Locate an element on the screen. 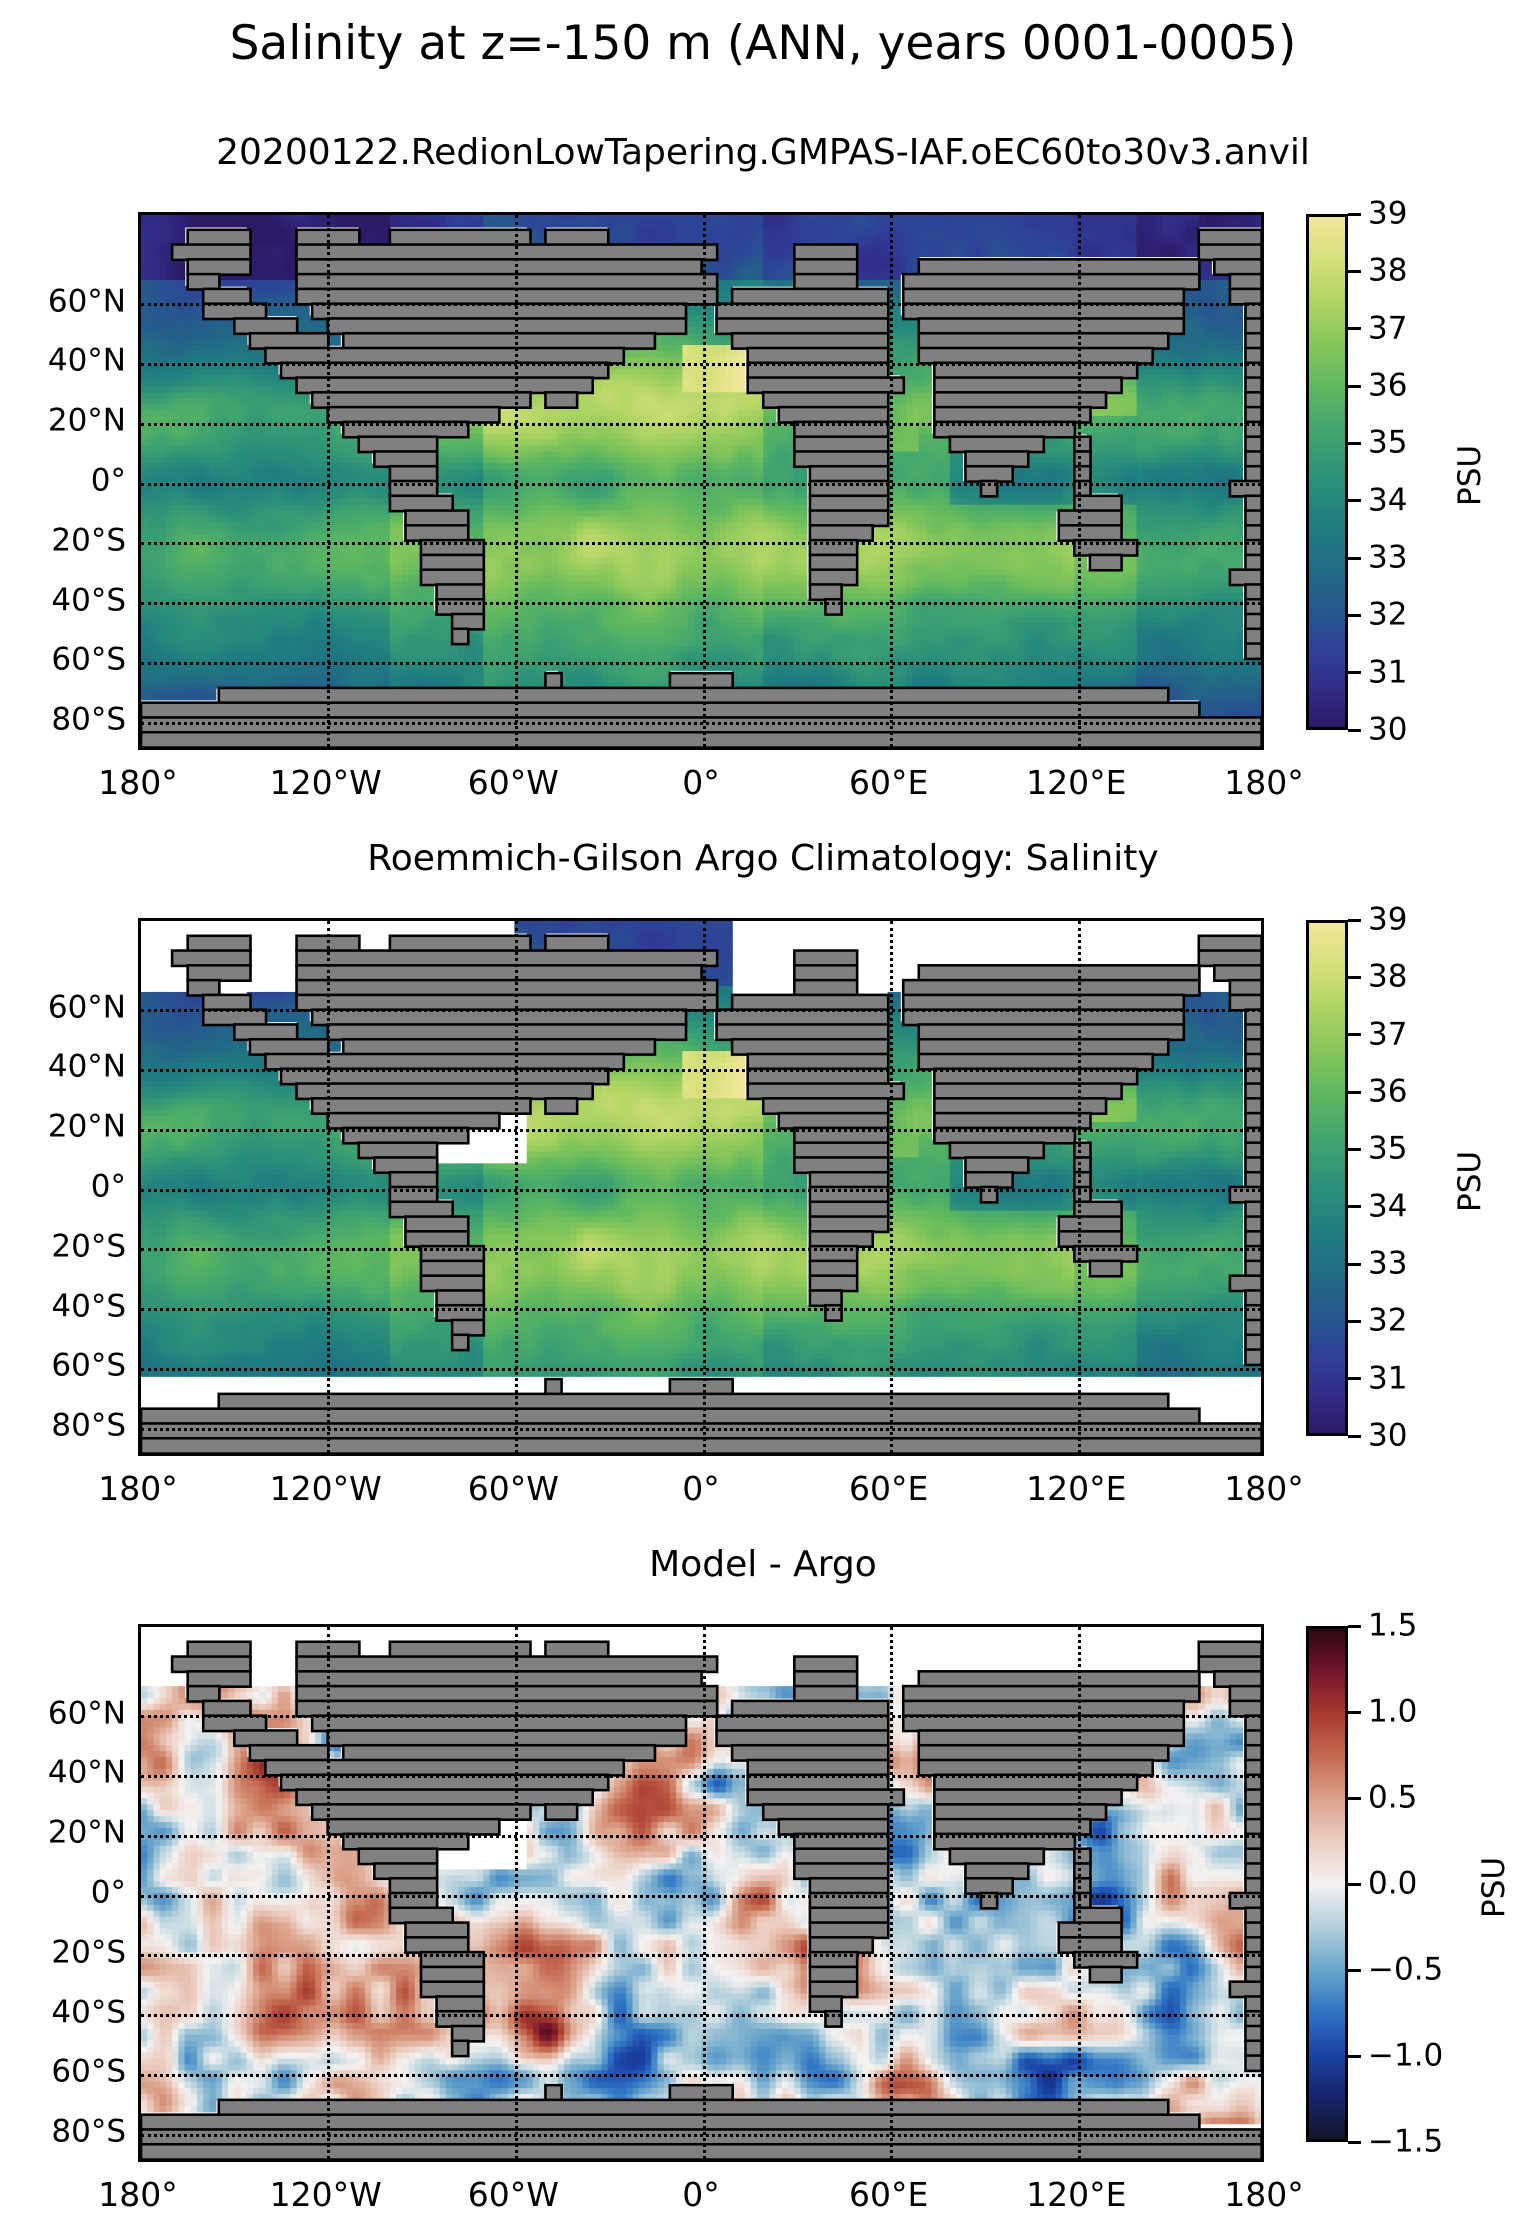 The width and height of the screenshot is (1526, 2235). xtick-label-p1-1: 120°W is located at coordinates (326, 1488).